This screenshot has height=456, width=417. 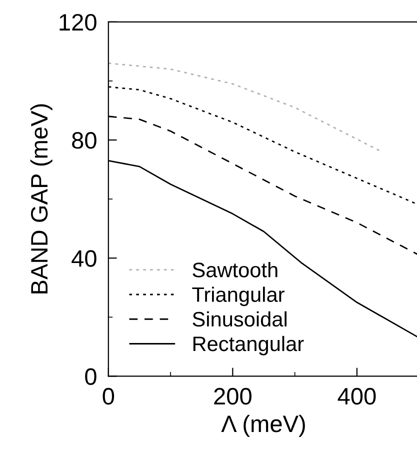 What do you see at coordinates (248, 346) in the screenshot?
I see `legend-label: Rectangular` at bounding box center [248, 346].